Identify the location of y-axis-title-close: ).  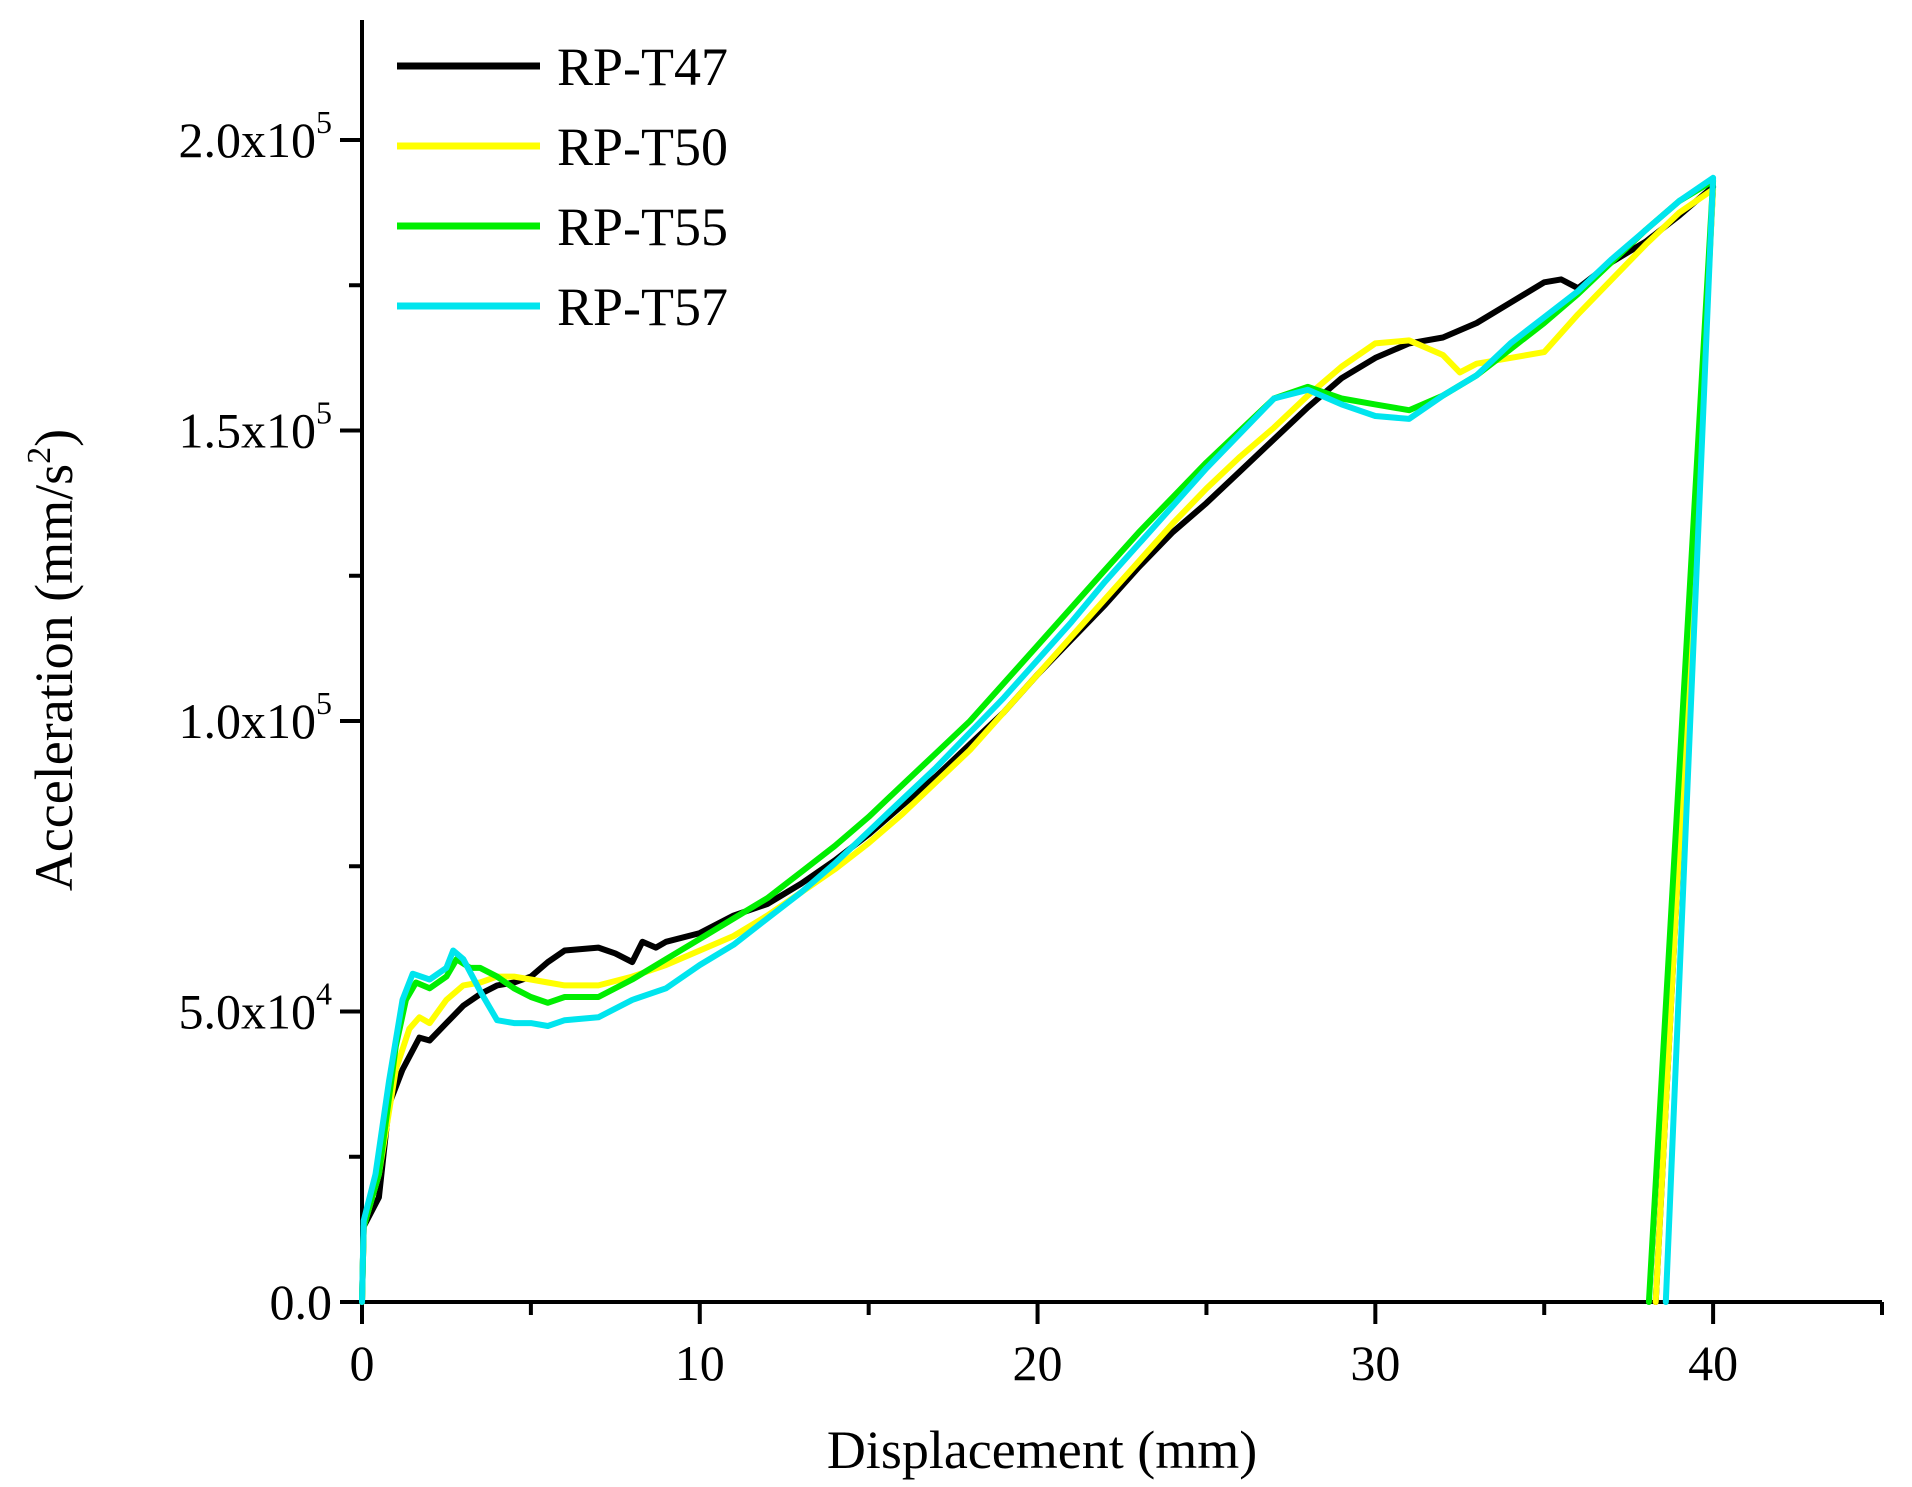
(54, 438).